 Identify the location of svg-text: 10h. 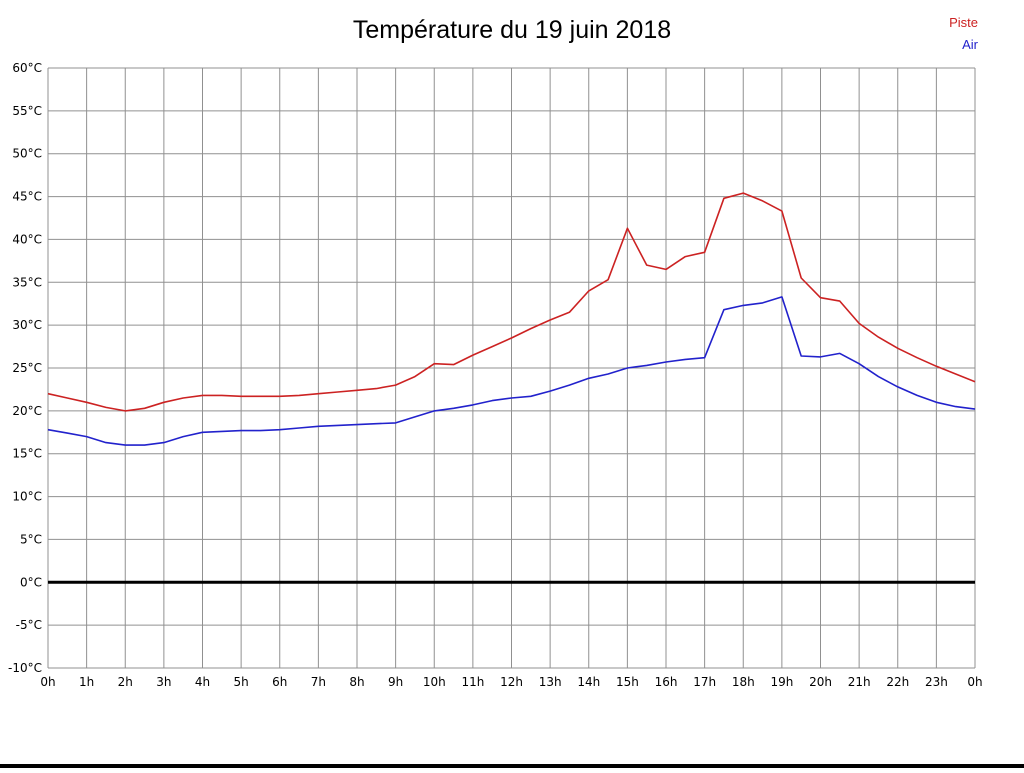
(434, 682).